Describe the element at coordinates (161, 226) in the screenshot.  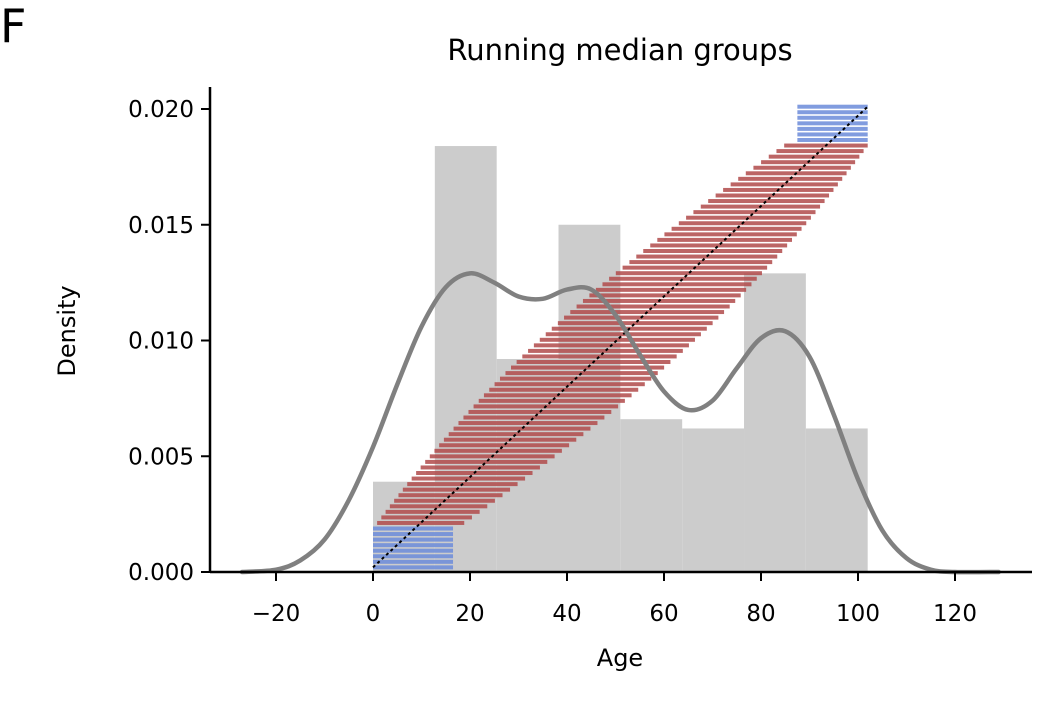
I see `y-tick-label: 0.015` at that location.